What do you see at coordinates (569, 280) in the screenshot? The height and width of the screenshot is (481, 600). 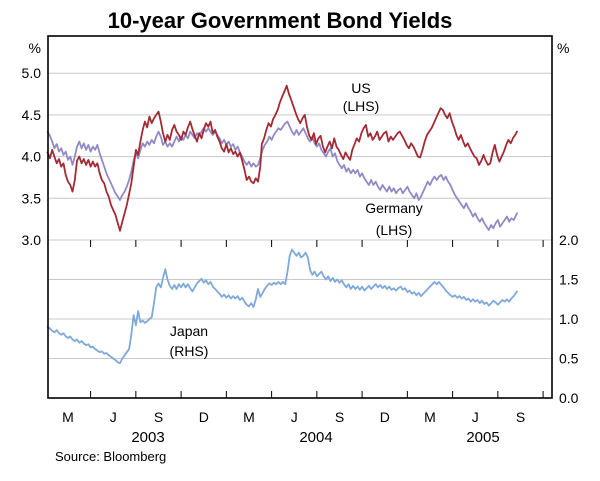 I see `right-axis-tick-label: 1.5` at bounding box center [569, 280].